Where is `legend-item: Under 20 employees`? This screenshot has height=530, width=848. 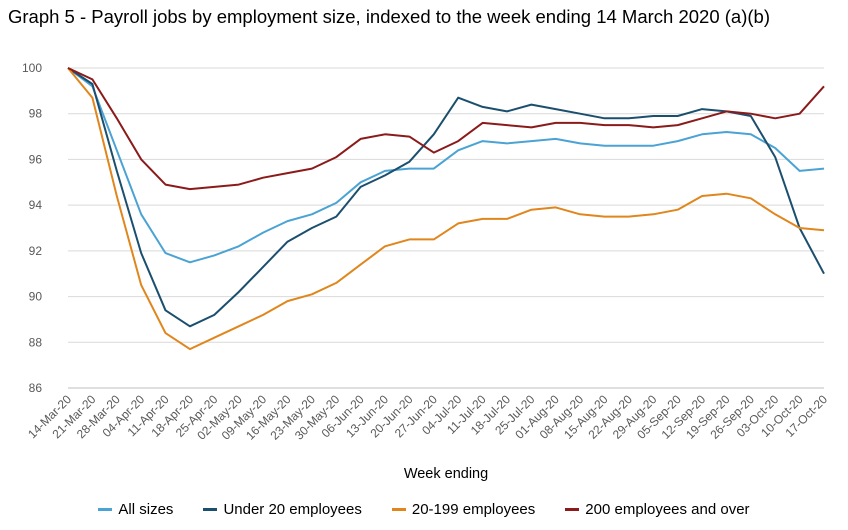 legend-item: Under 20 employees is located at coordinates (282, 509).